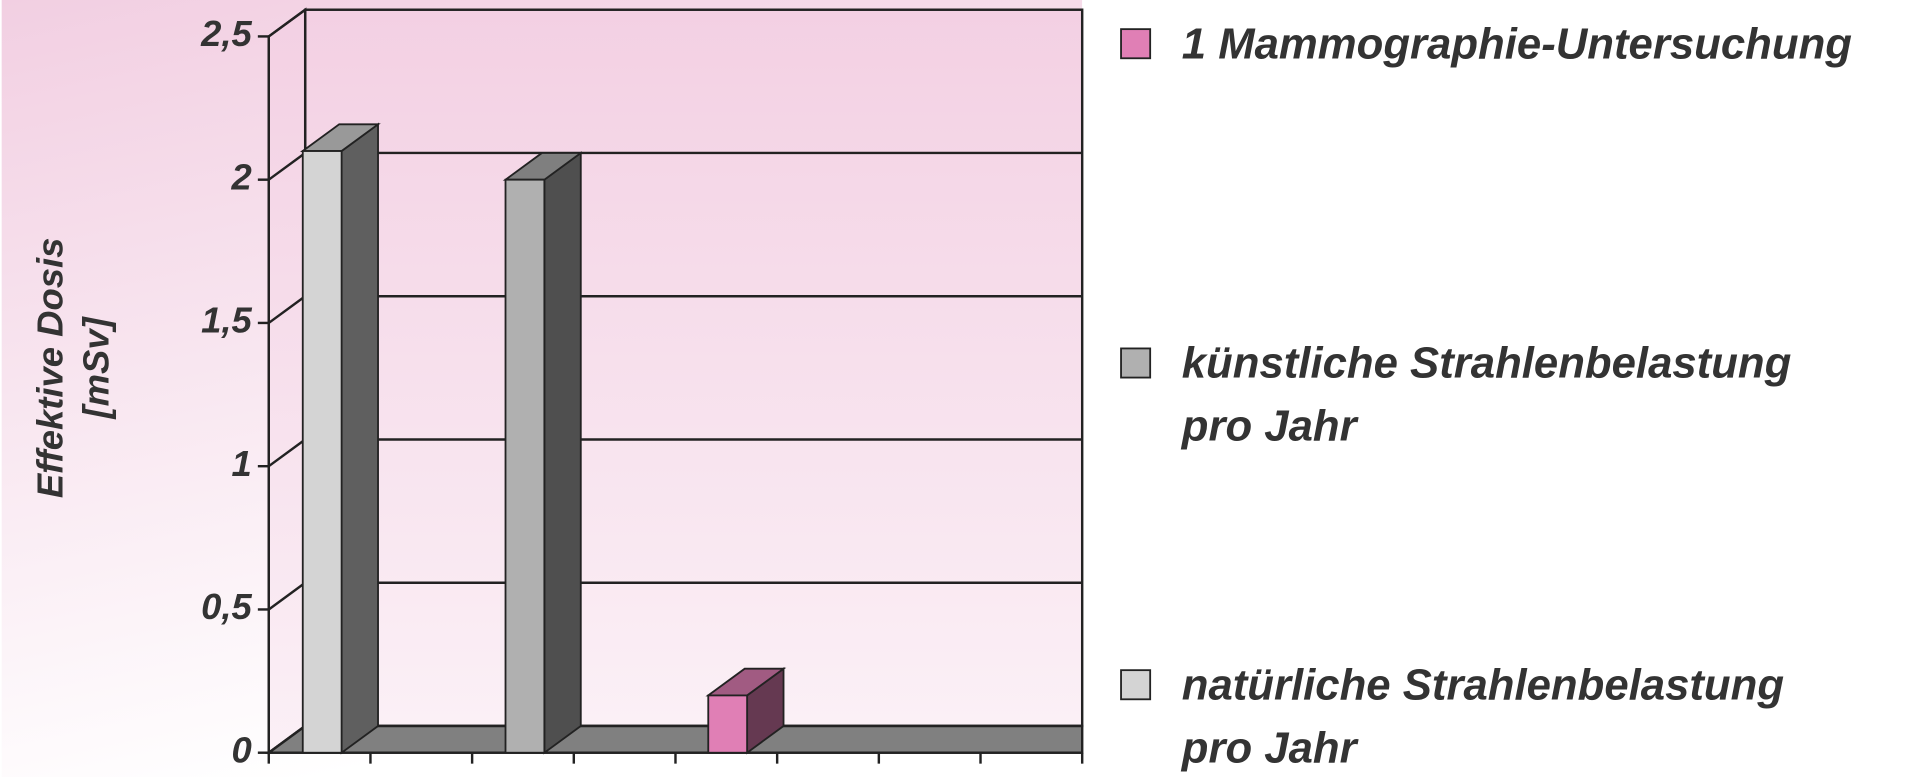 The image size is (1907, 777). Describe the element at coordinates (242, 463) in the screenshot. I see `y-tick-label: 1` at that location.